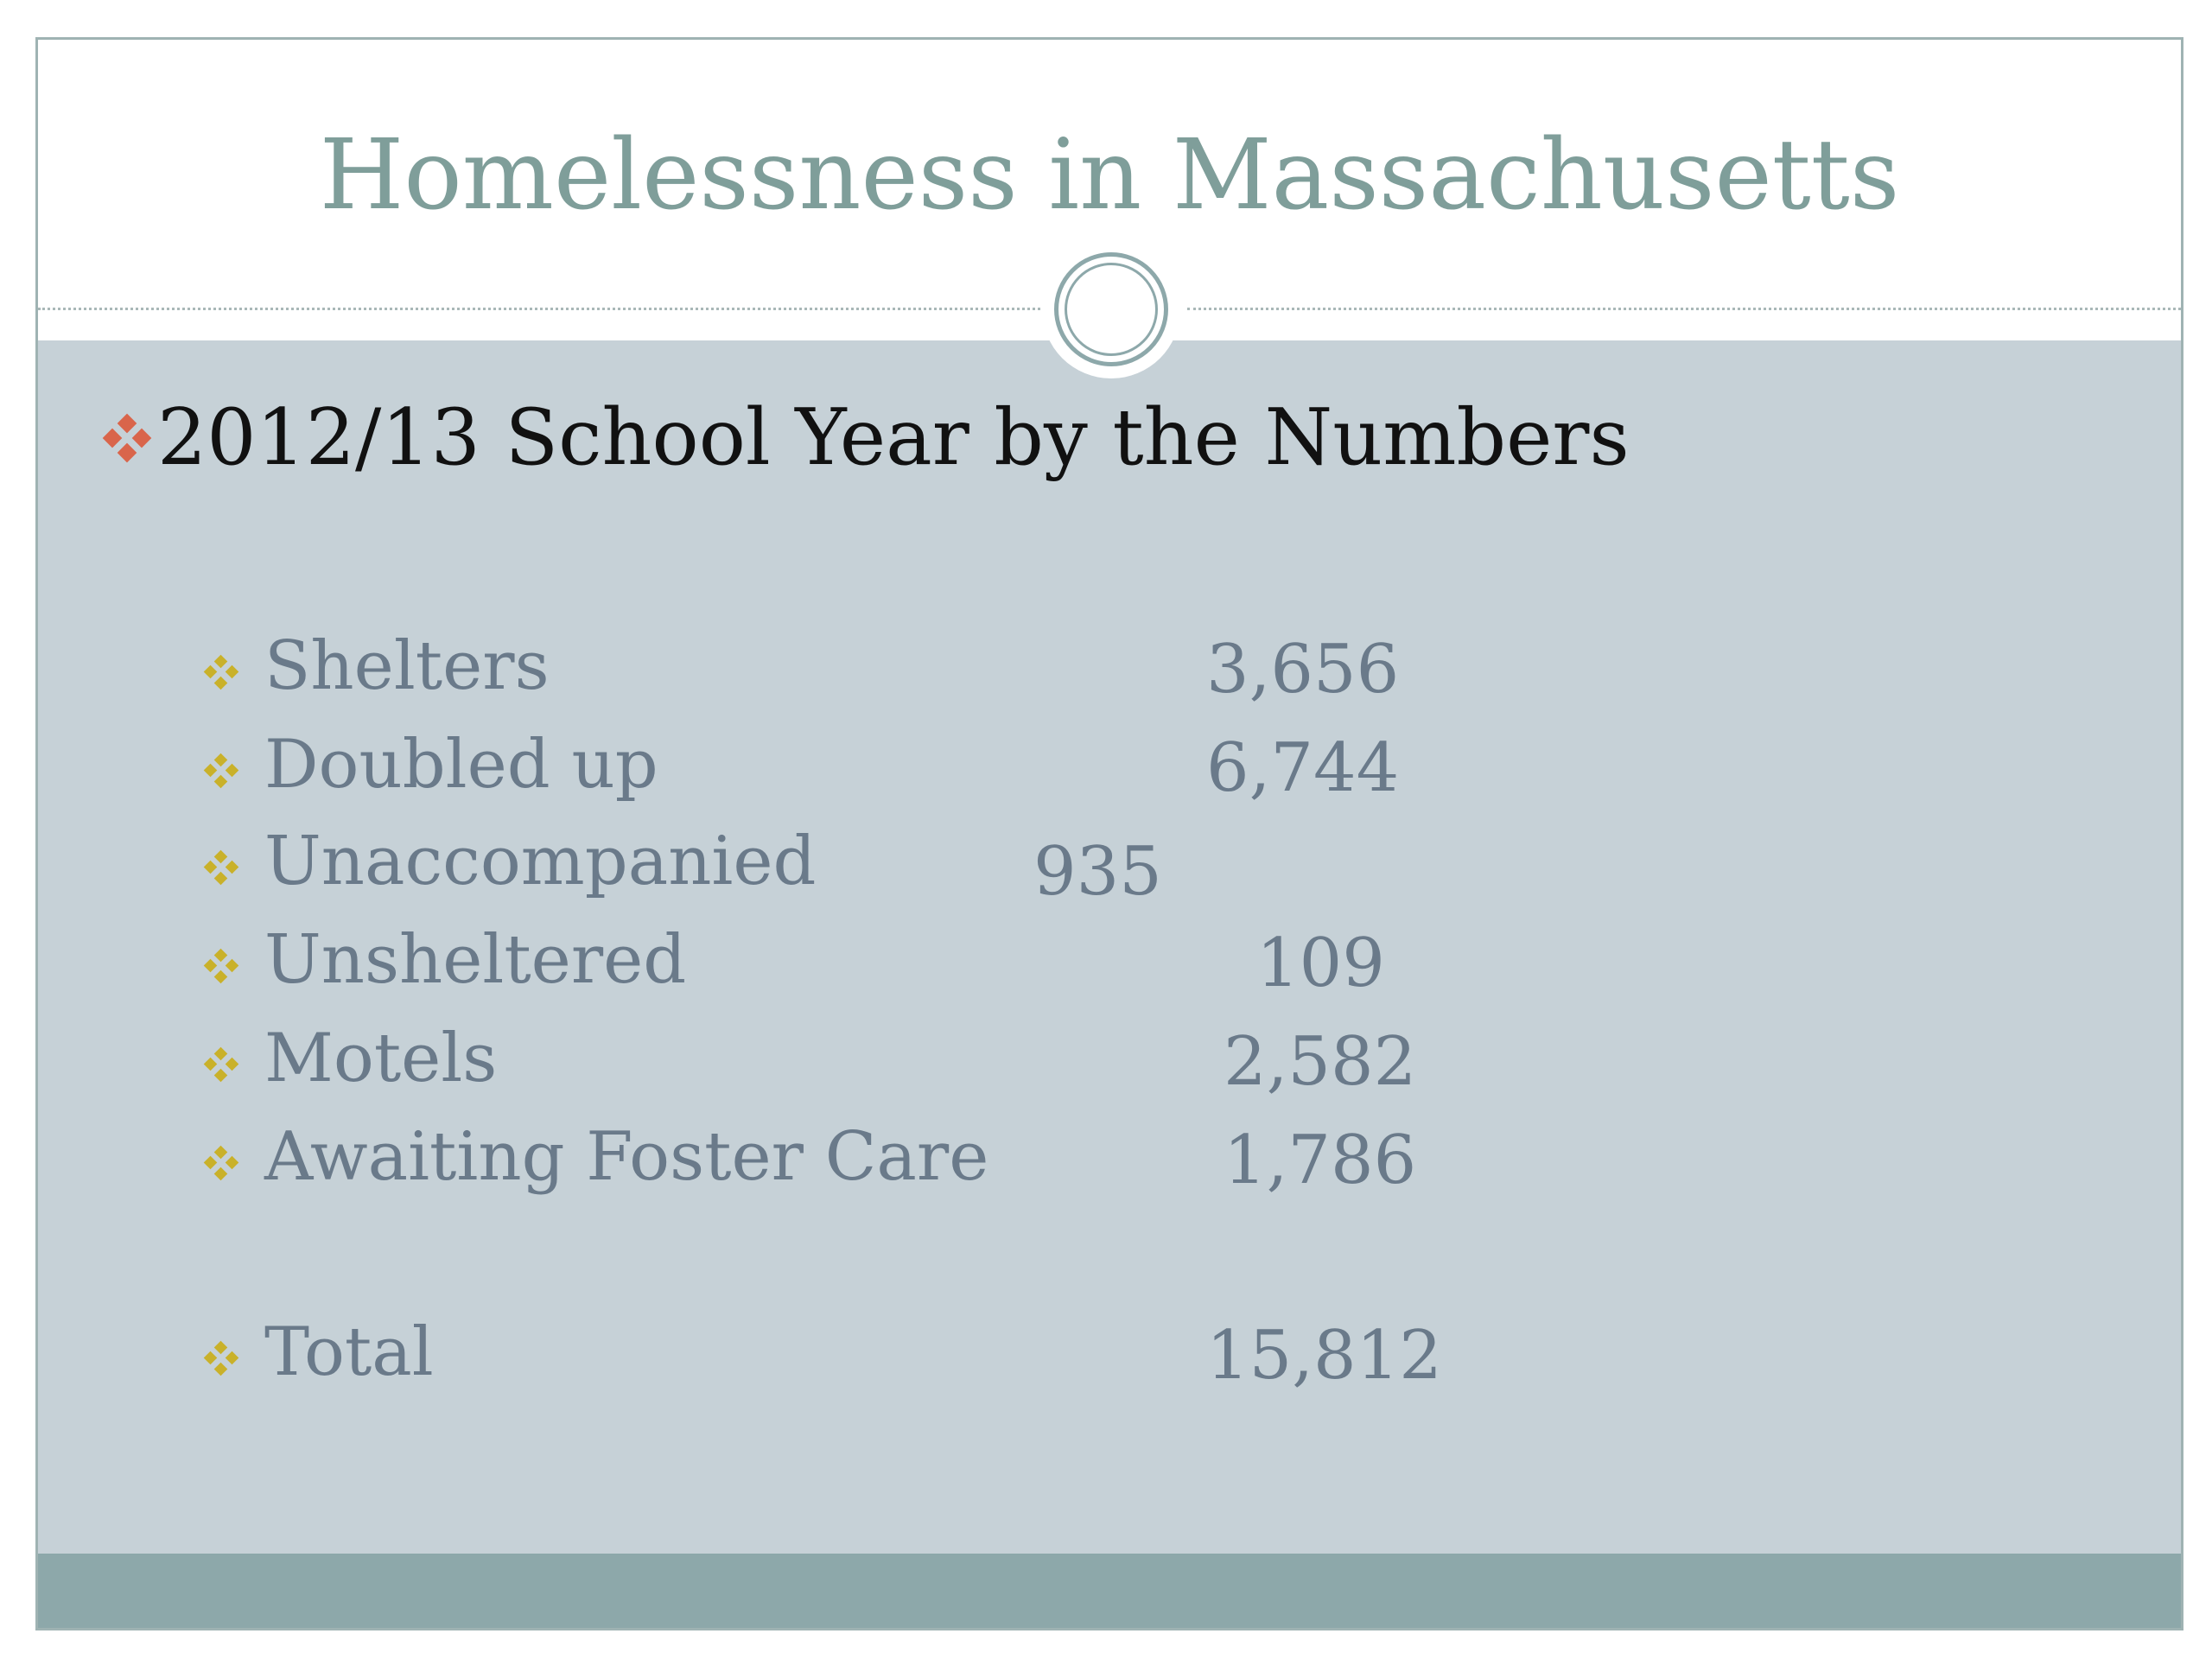  What do you see at coordinates (1109, 1161) in the screenshot?
I see `list-item-awaiting-foster-care: Awaiting Foster Care 1,786` at bounding box center [1109, 1161].